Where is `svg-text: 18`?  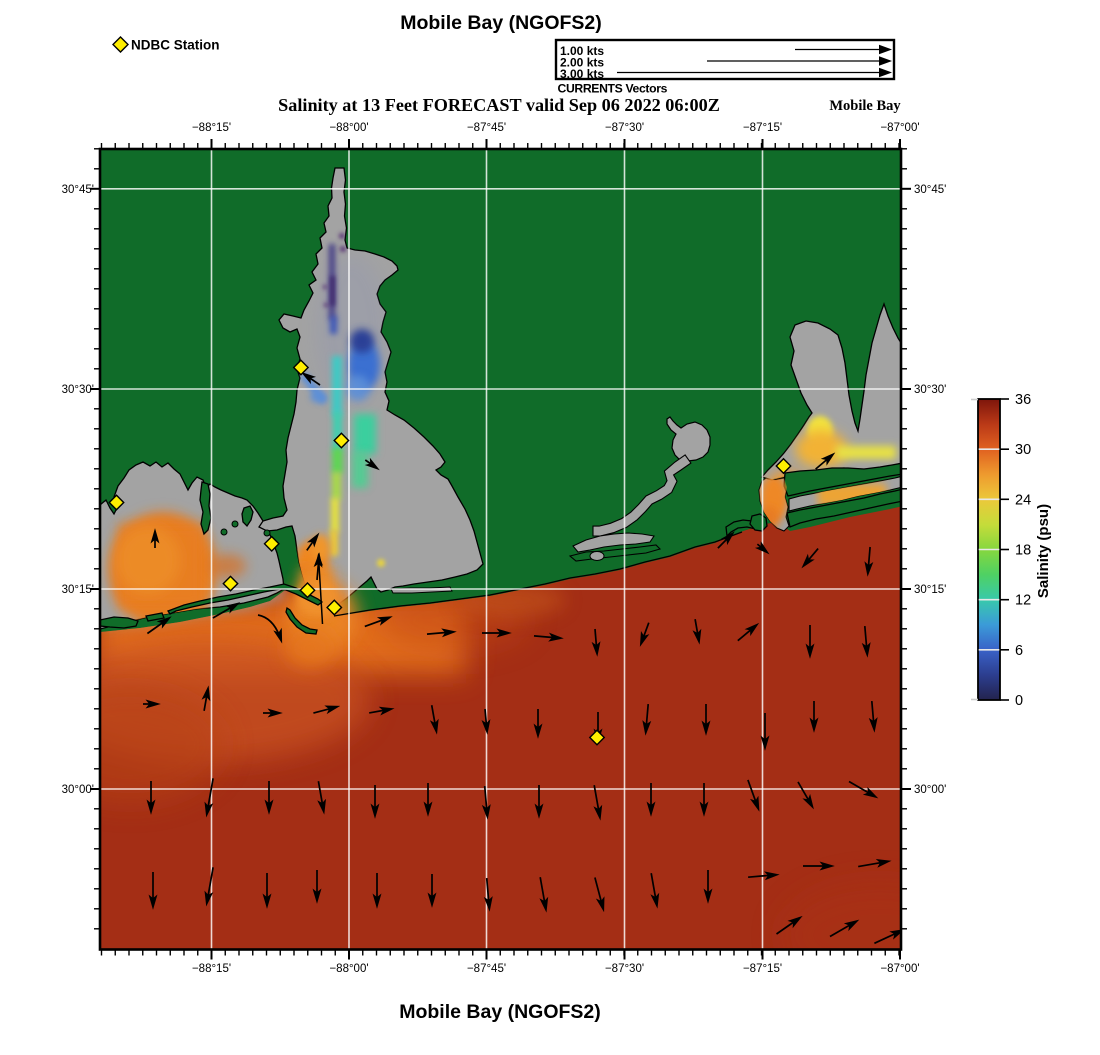
svg-text: 18 is located at coordinates (1023, 551).